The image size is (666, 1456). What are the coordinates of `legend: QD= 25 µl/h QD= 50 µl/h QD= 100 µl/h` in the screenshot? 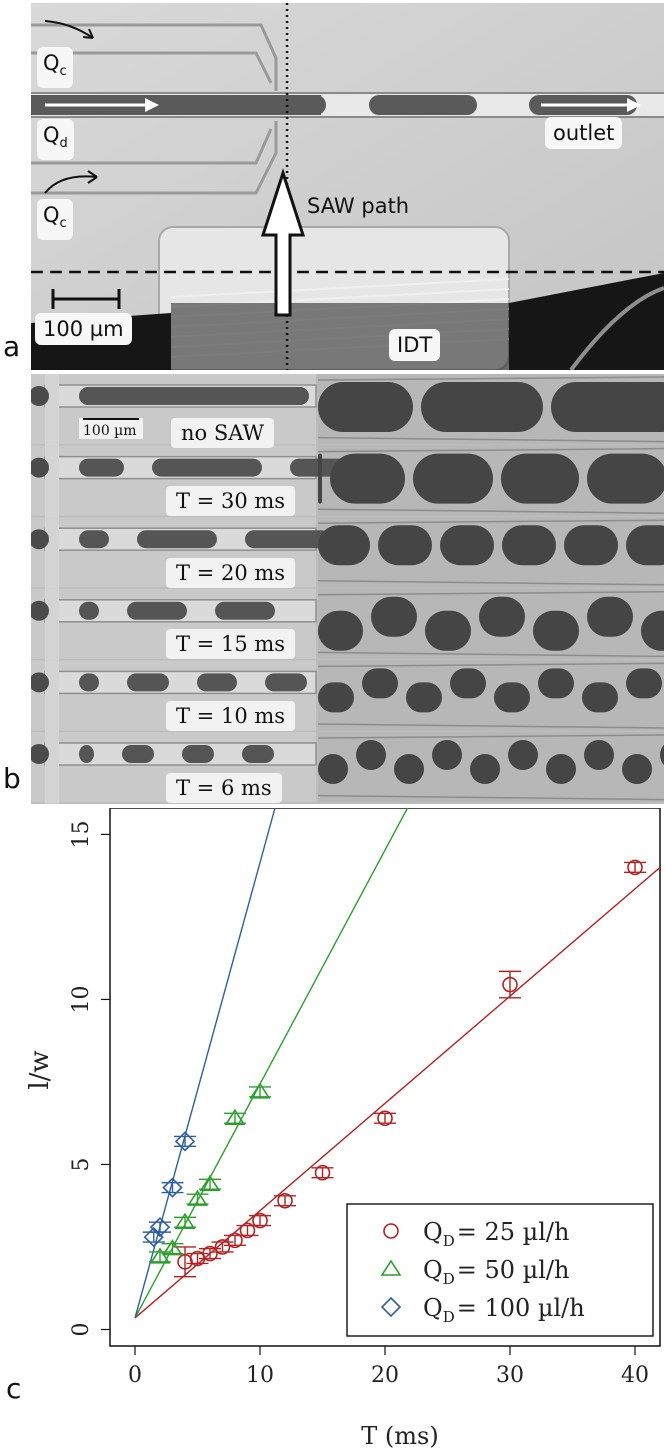 It's located at (500, 1270).